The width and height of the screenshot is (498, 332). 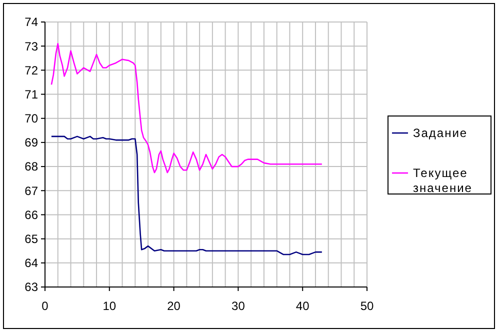 I want to click on legend-label: Задание, so click(x=440, y=133).